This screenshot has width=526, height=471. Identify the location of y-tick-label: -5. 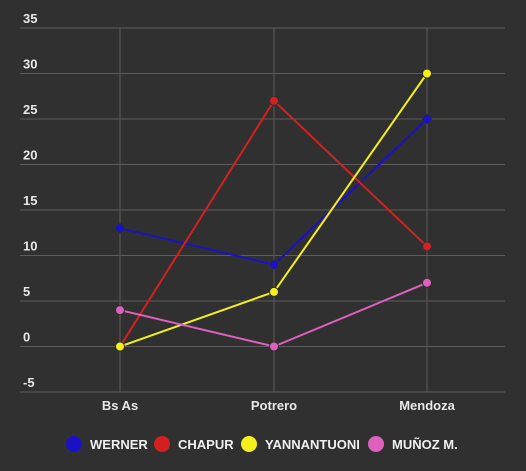
(29, 382).